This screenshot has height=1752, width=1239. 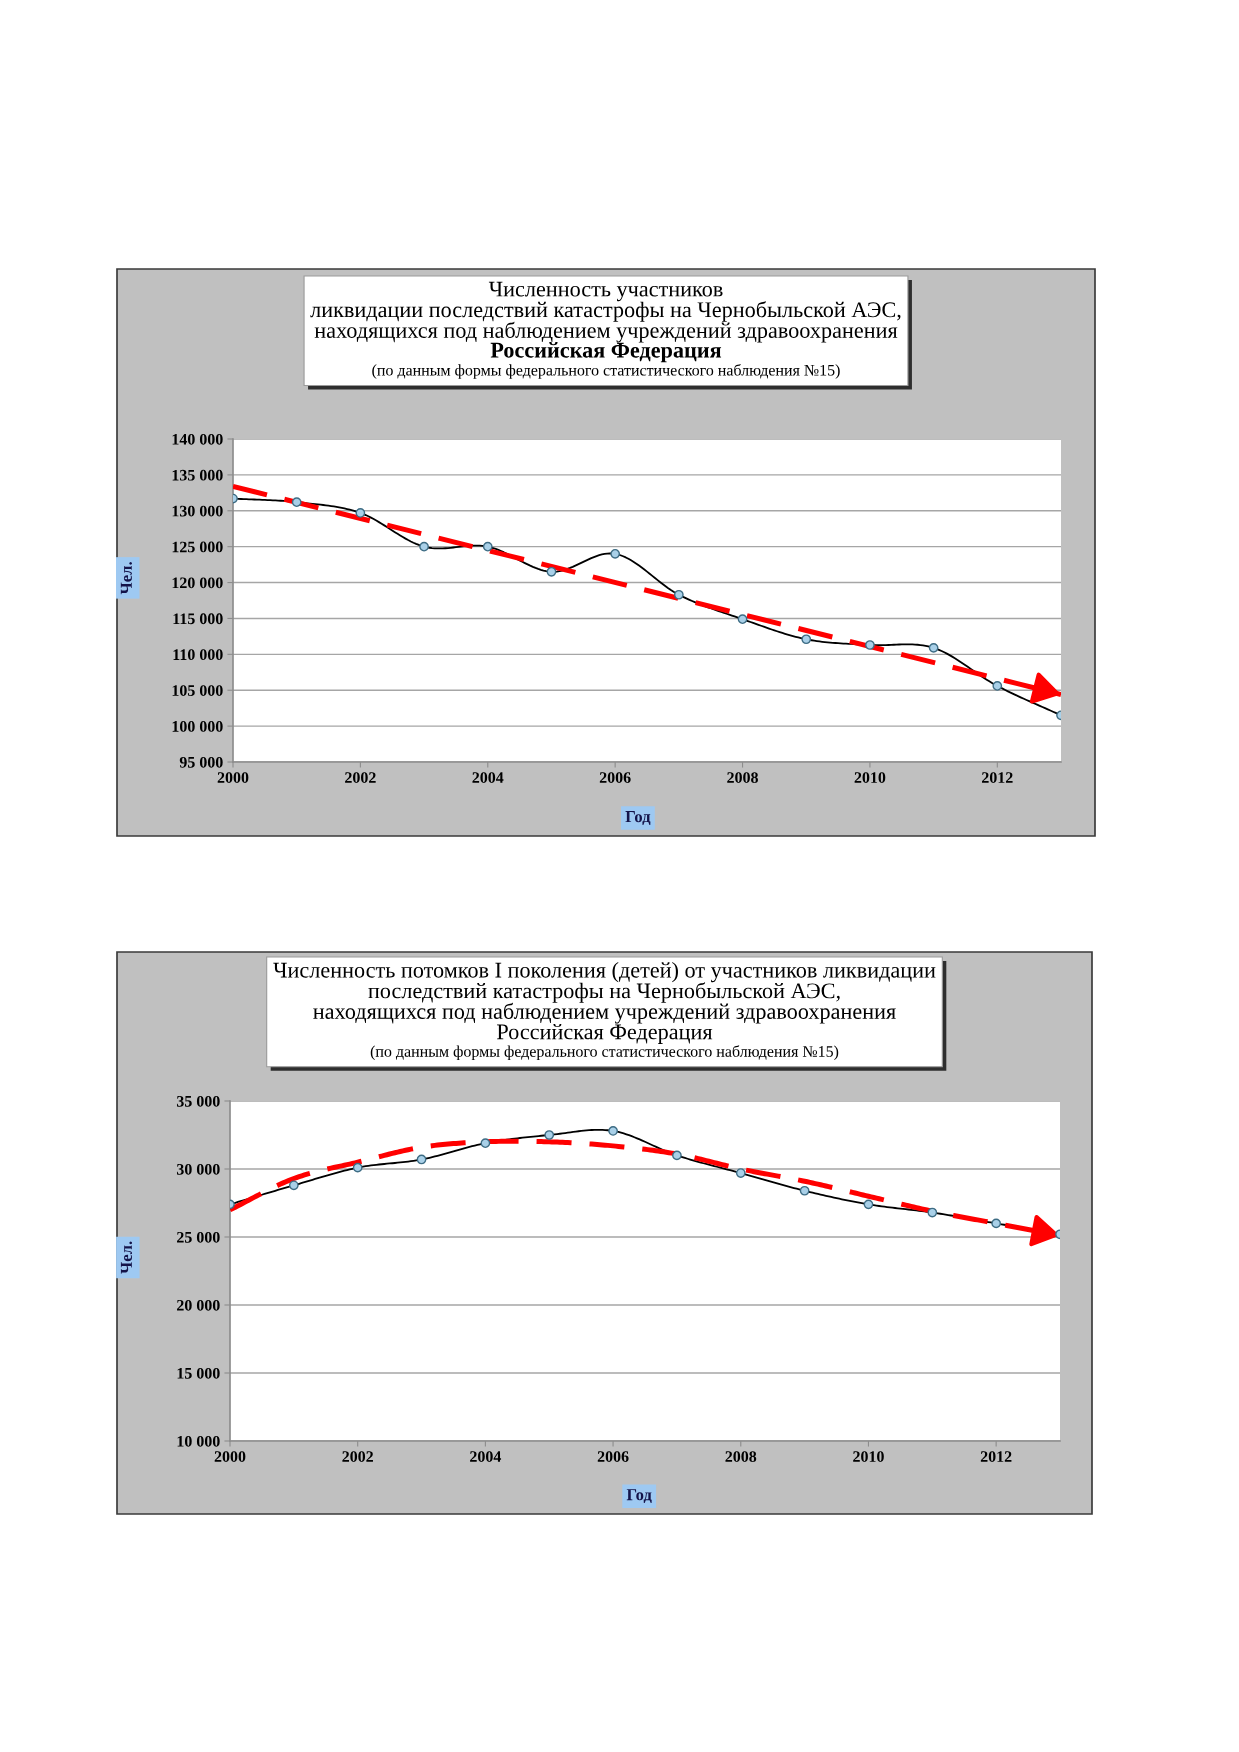 I want to click on chart-title: Численность потомков I поколения (детей) от участников ликвидации последствий катастрофы на Чернобыльской АЭС, находящихся под наблюдением учреждений здравоохранения, so click(x=604, y=993).